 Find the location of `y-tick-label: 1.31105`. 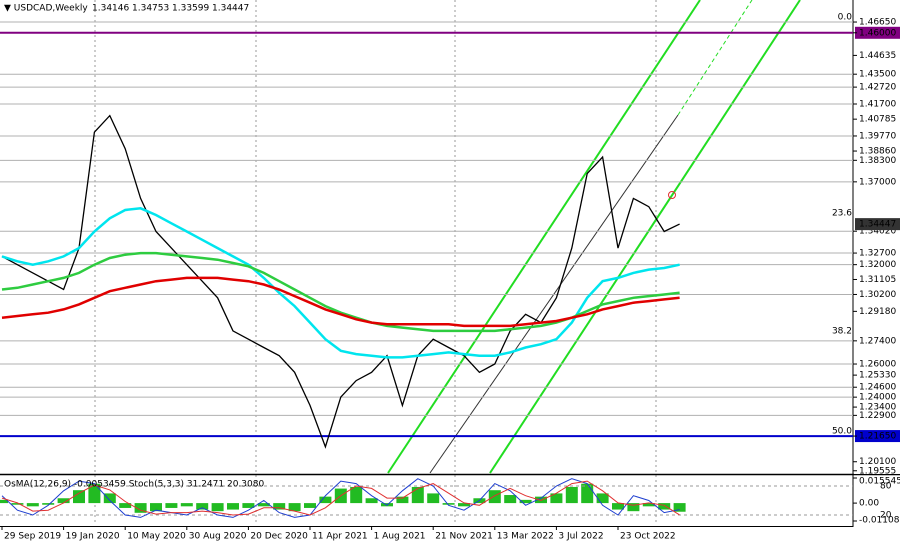

y-tick-label: 1.31105 is located at coordinates (877, 280).